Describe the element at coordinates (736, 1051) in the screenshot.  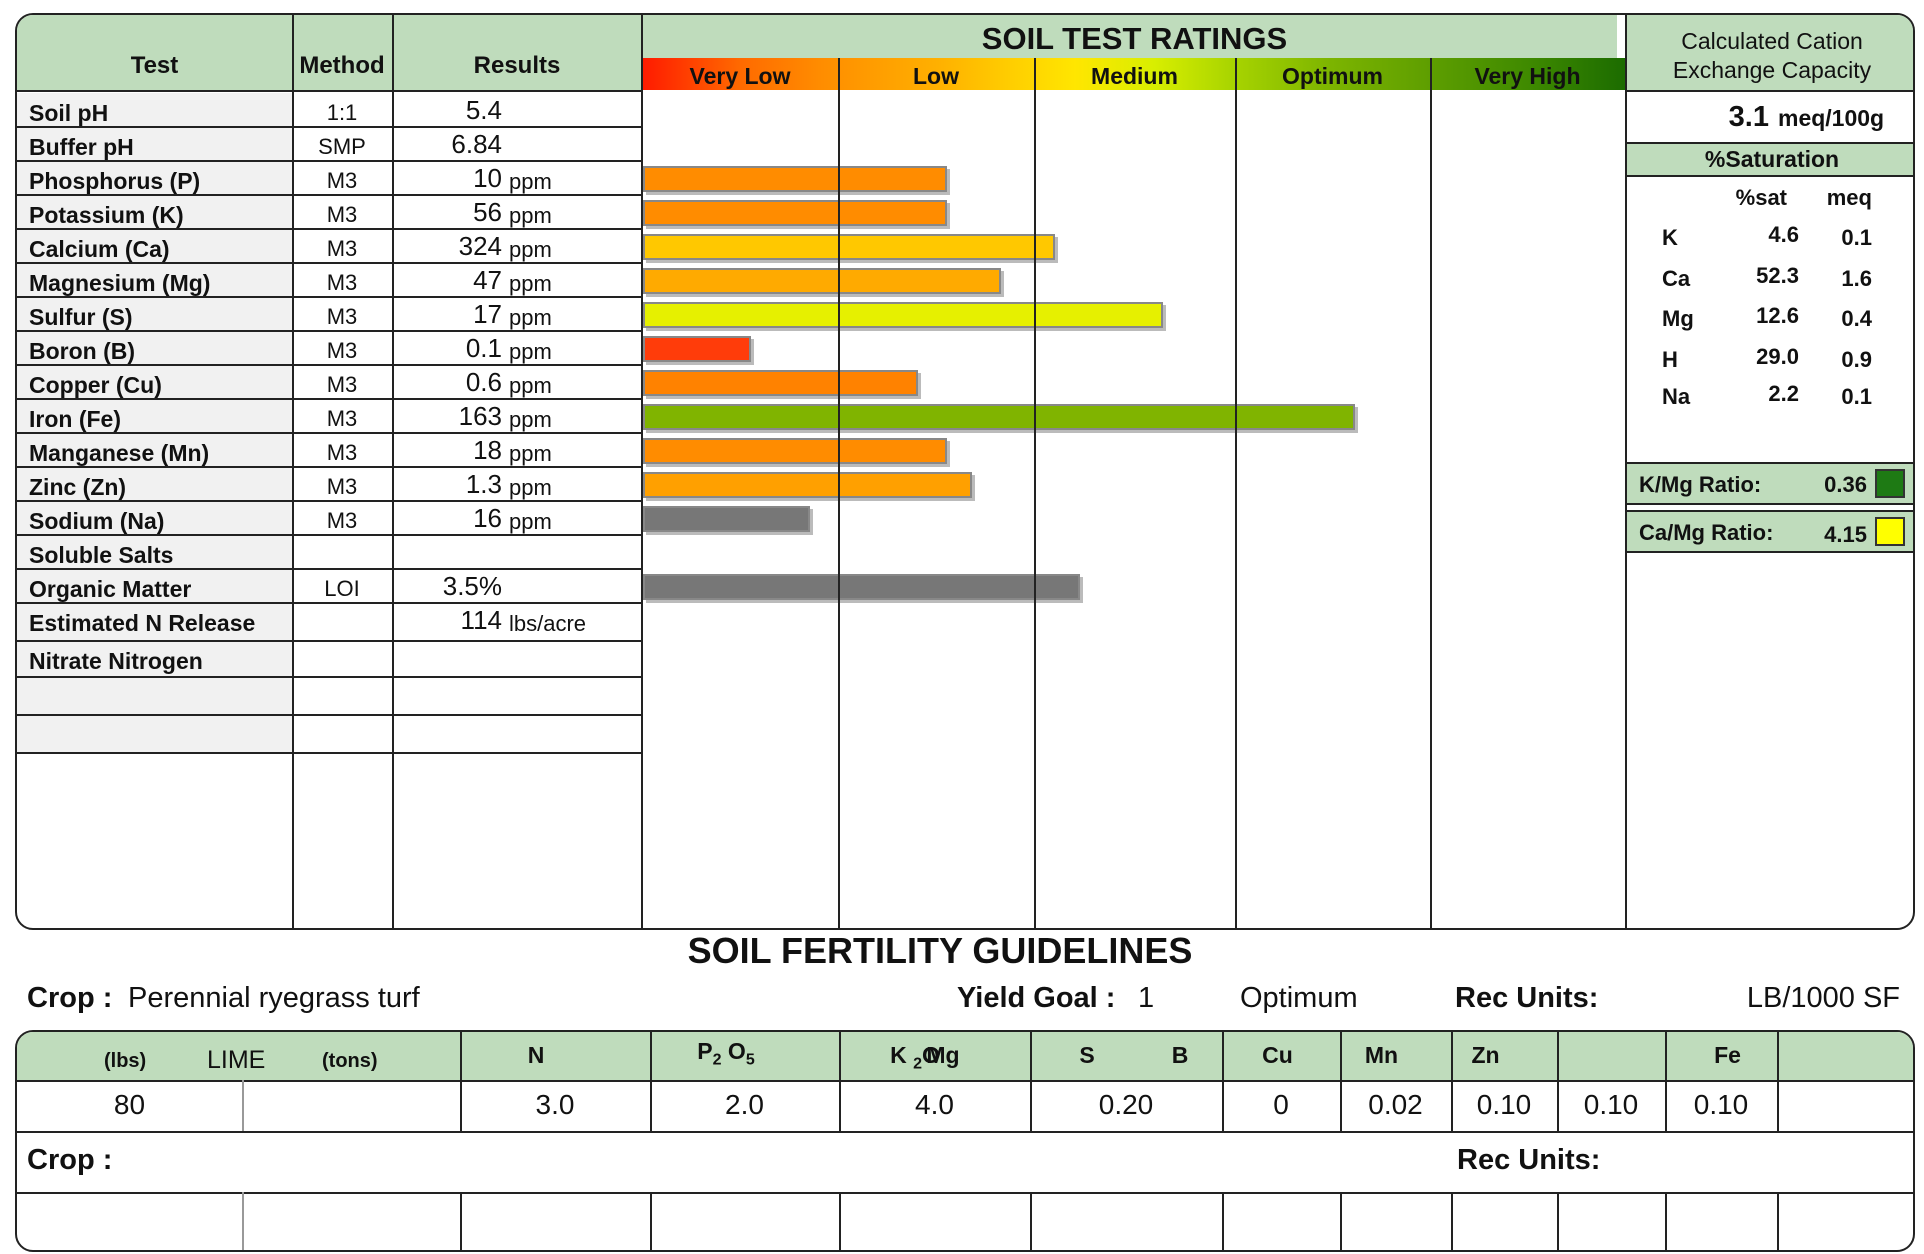
I see `p2o5-o: O` at that location.